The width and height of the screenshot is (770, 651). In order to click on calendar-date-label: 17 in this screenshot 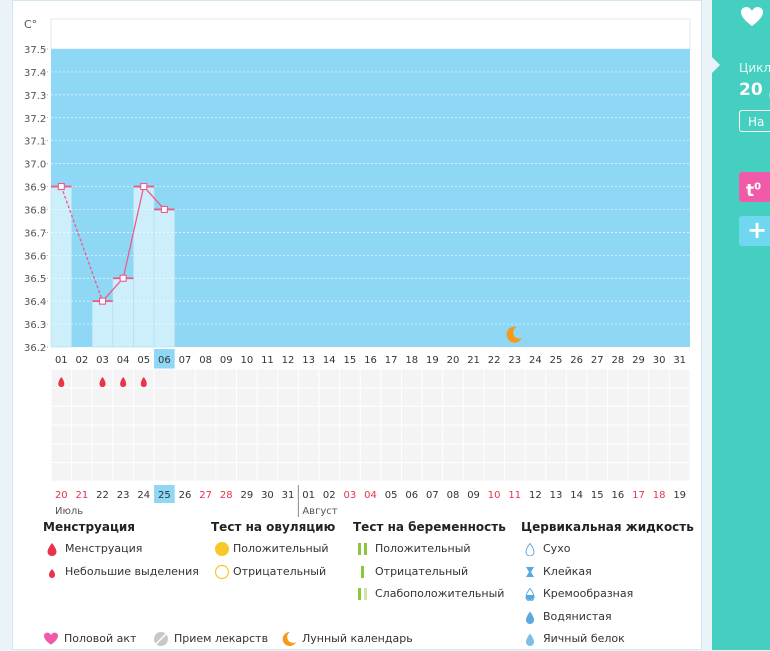, I will do `click(638, 495)`.